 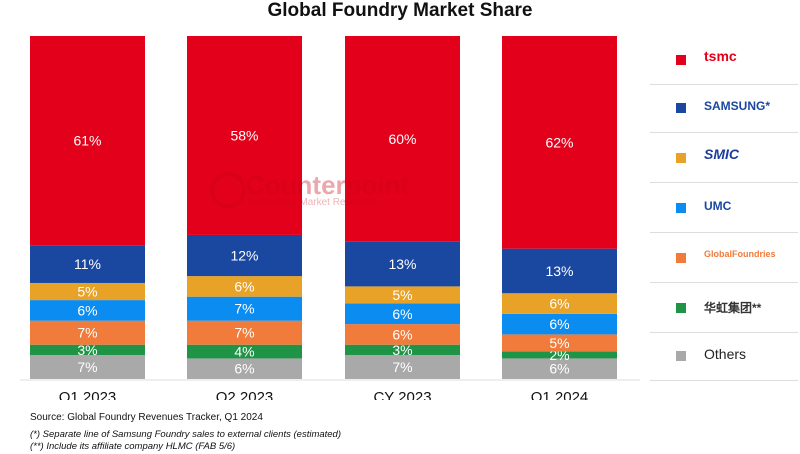 I want to click on data-label: 12%, so click(x=244, y=256).